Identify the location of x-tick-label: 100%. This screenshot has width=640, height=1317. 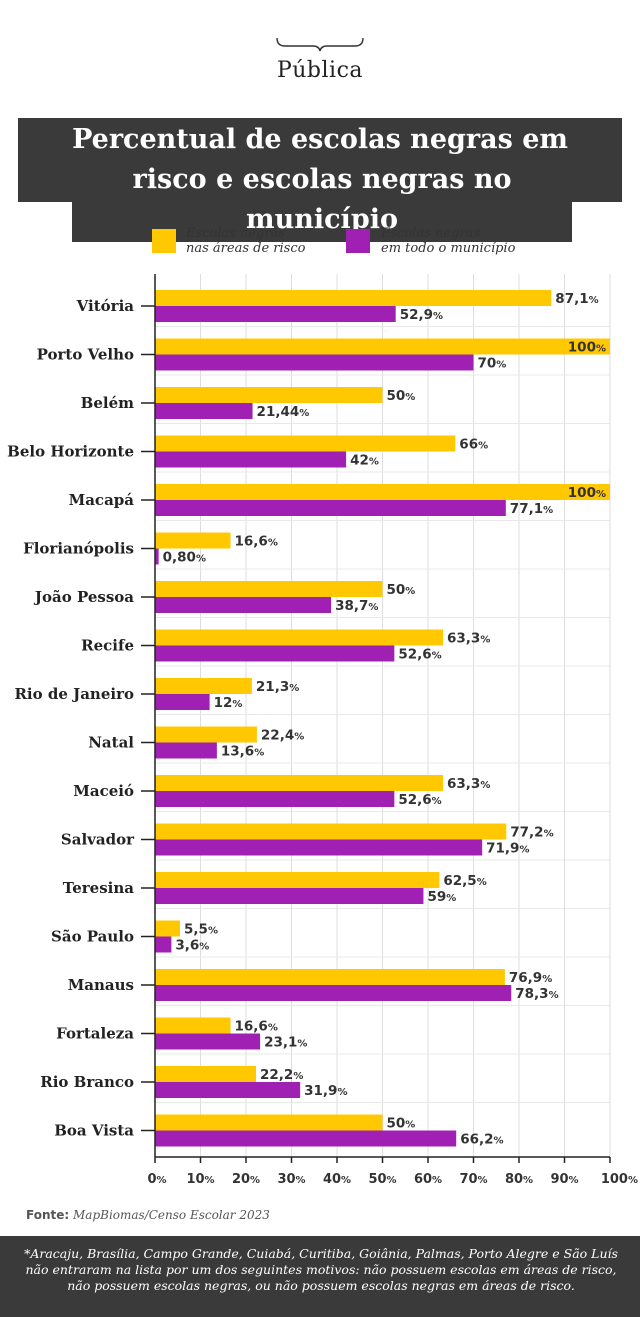
(619, 1179).